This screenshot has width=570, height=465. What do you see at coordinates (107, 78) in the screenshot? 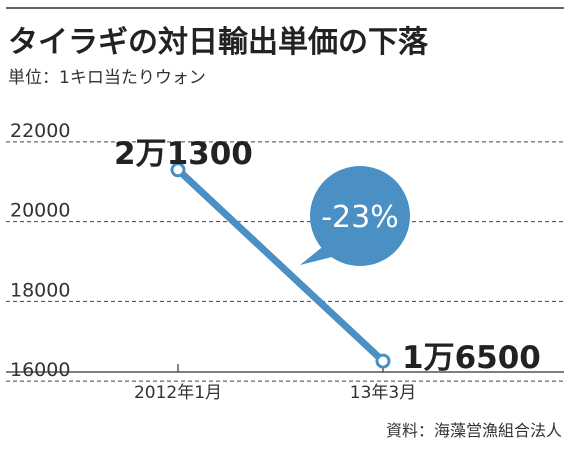
I see `chart-subtitle: 単位：1キロ当たりウォン` at bounding box center [107, 78].